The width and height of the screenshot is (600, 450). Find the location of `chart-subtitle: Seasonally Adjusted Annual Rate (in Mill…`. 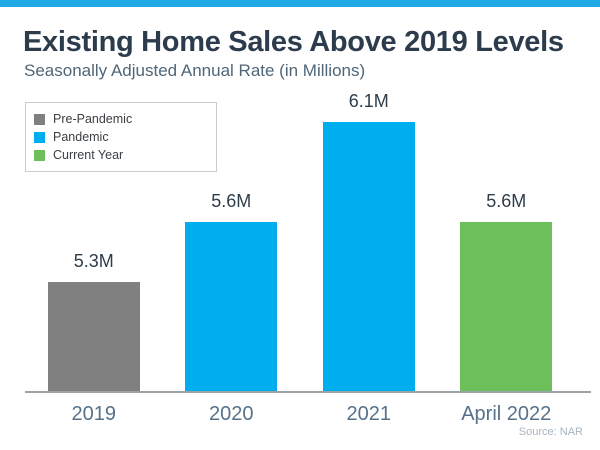

chart-subtitle: Seasonally Adjusted Annual Rate (in Mill… is located at coordinates (195, 70).